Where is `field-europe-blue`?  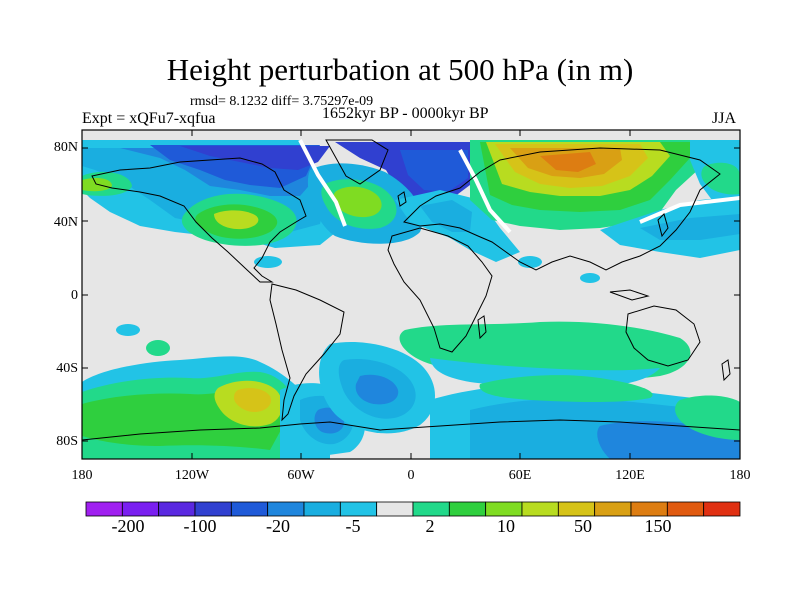
field-europe-blue is located at coordinates (446, 216).